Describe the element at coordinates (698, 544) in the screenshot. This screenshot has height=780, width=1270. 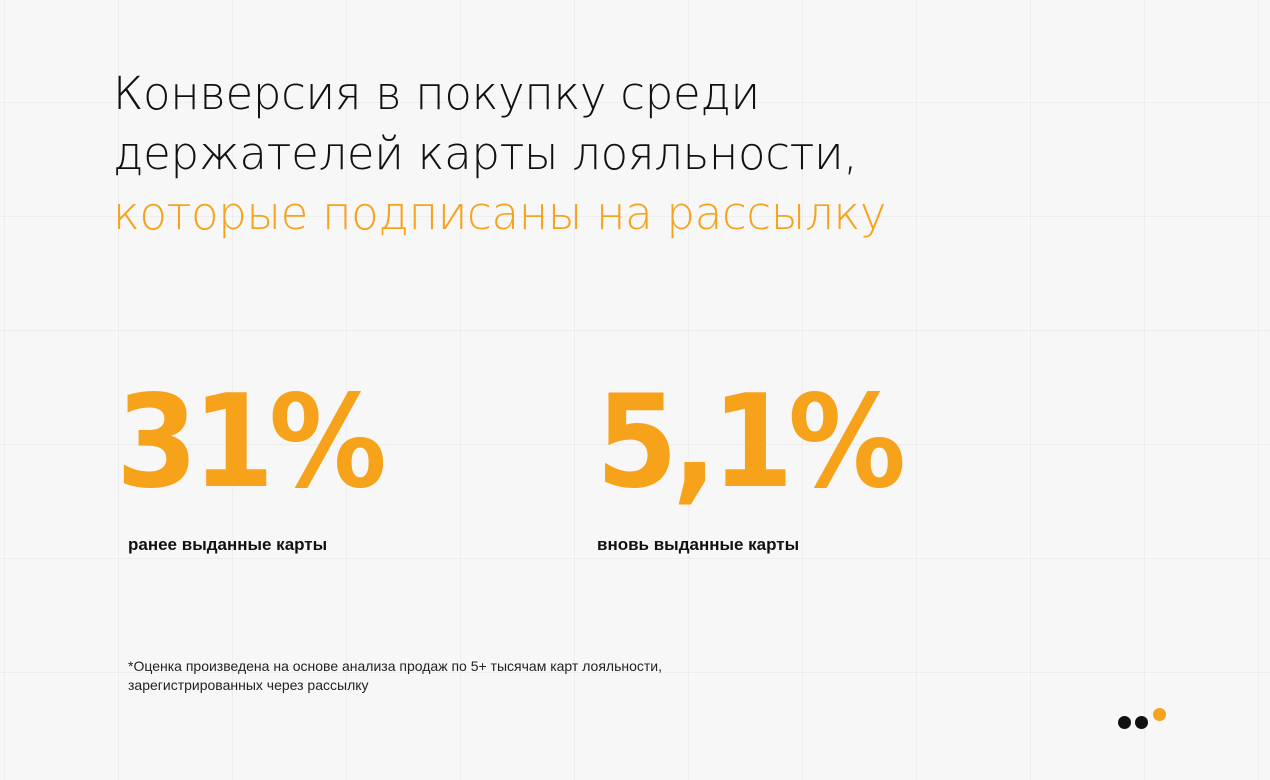
I see `stat-label-new-cards: вновь выданные карты` at that location.